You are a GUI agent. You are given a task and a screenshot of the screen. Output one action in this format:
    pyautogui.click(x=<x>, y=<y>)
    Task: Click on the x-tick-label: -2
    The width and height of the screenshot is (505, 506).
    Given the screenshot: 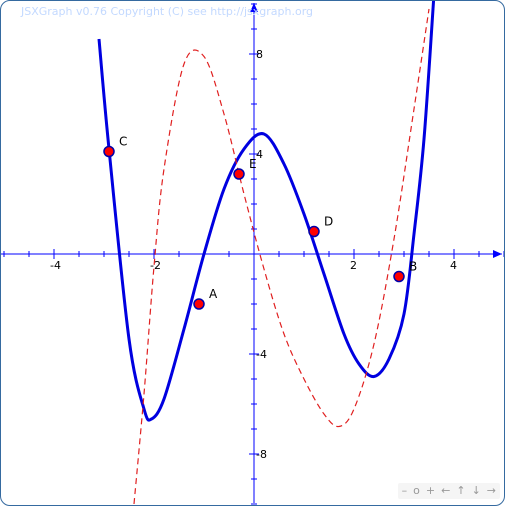 What is the action you would take?
    pyautogui.click(x=155, y=265)
    